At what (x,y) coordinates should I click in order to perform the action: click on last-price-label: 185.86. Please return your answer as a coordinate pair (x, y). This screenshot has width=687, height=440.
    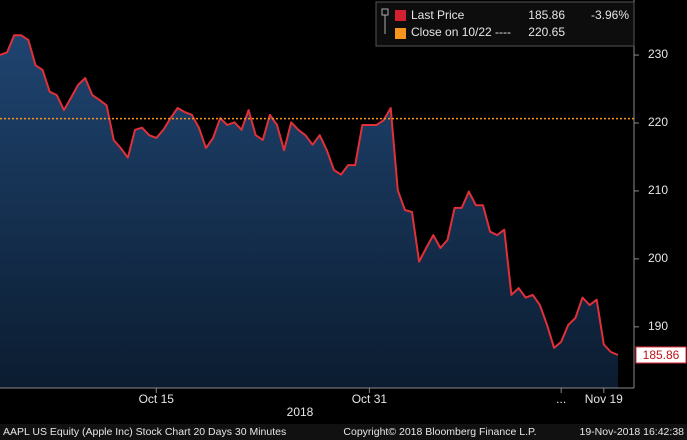
    Looking at the image, I should click on (661, 355).